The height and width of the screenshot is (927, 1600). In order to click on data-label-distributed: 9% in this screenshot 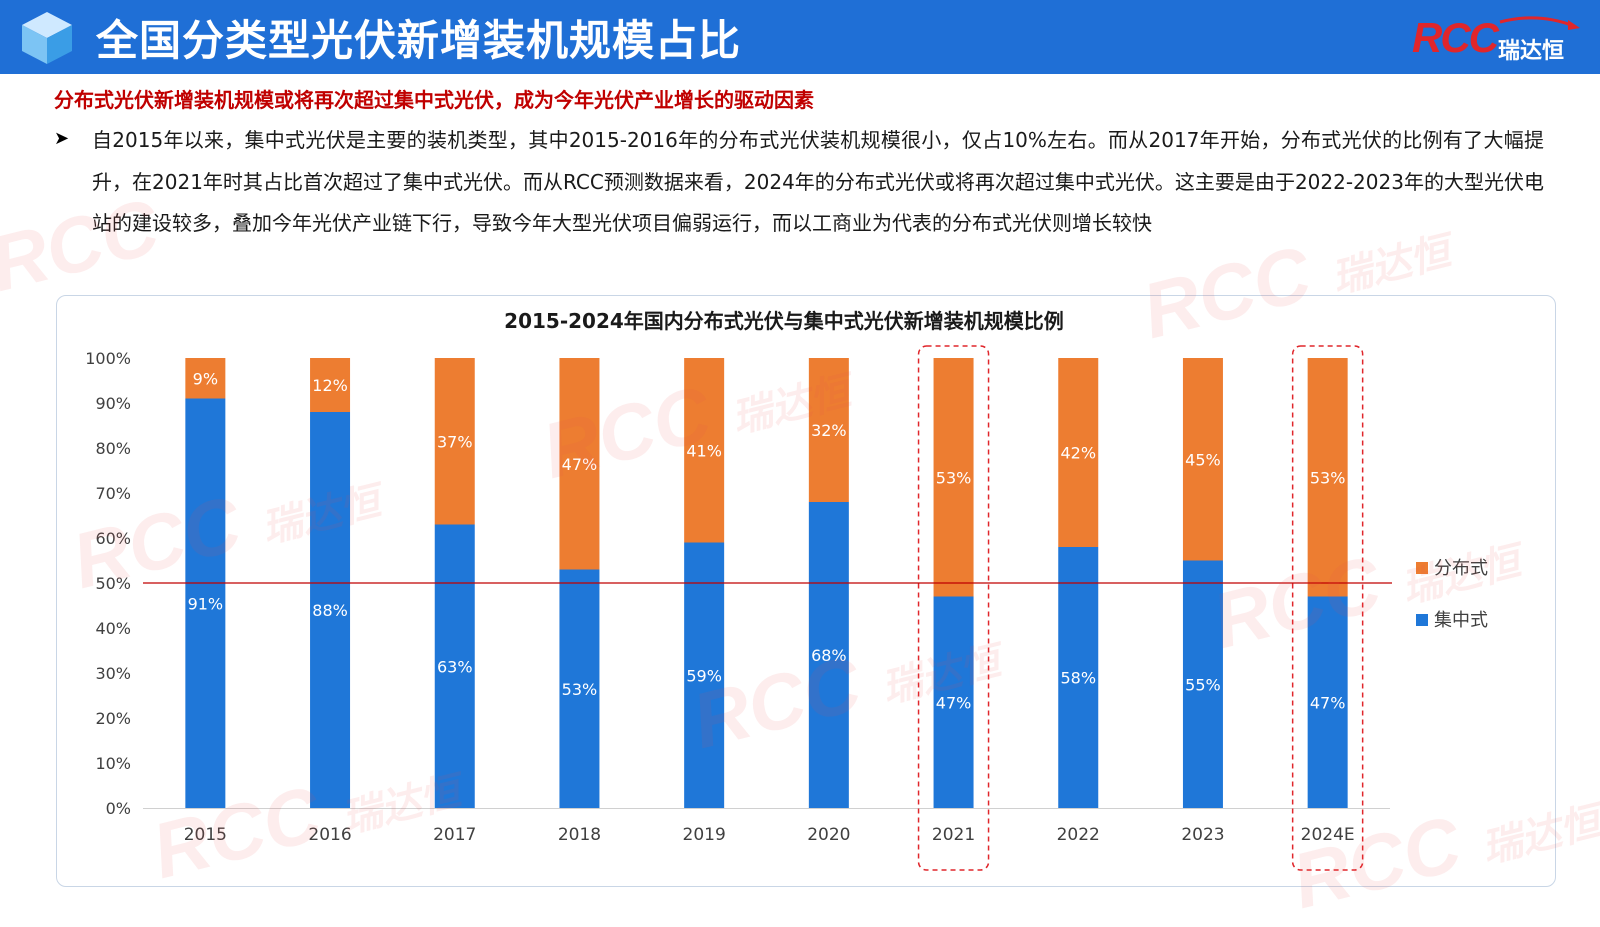, I will do `click(205, 378)`.